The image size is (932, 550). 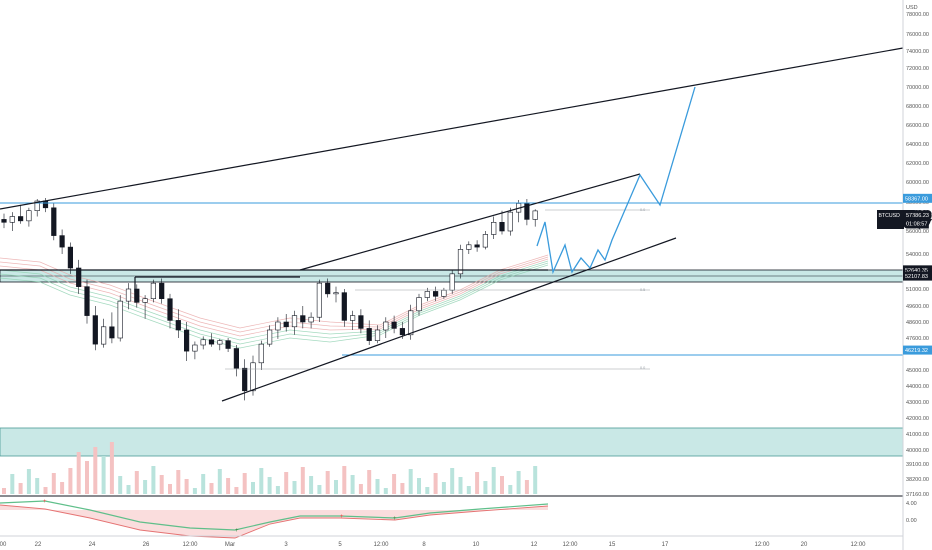 I want to click on price-tick: 48600.00, so click(x=917, y=323).